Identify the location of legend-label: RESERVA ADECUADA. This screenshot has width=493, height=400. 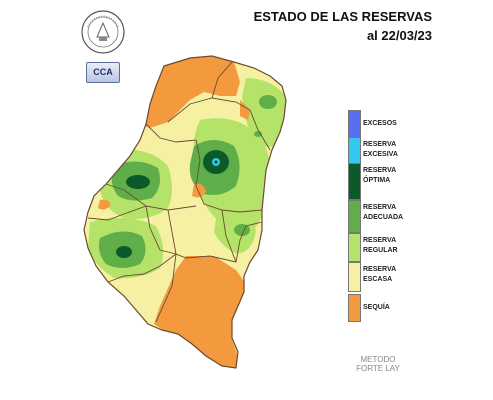
(383, 212).